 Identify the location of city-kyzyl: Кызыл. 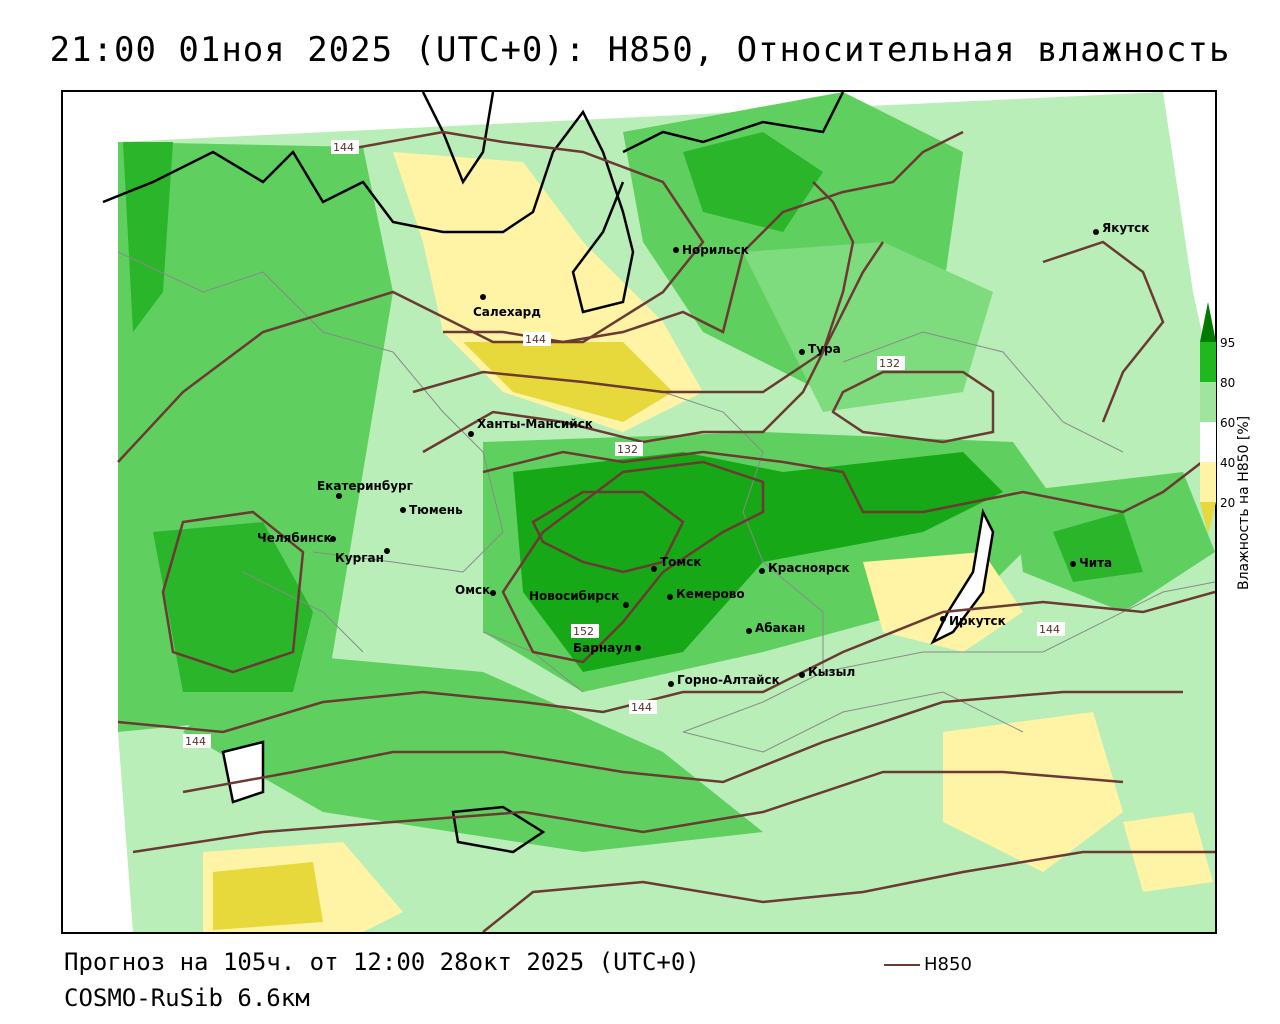
(827, 672).